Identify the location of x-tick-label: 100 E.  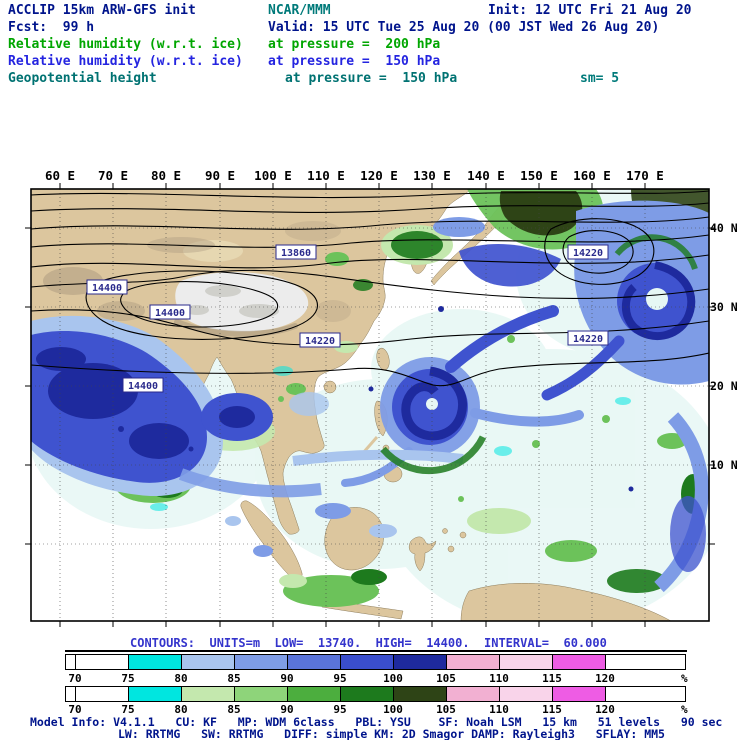
(273, 175).